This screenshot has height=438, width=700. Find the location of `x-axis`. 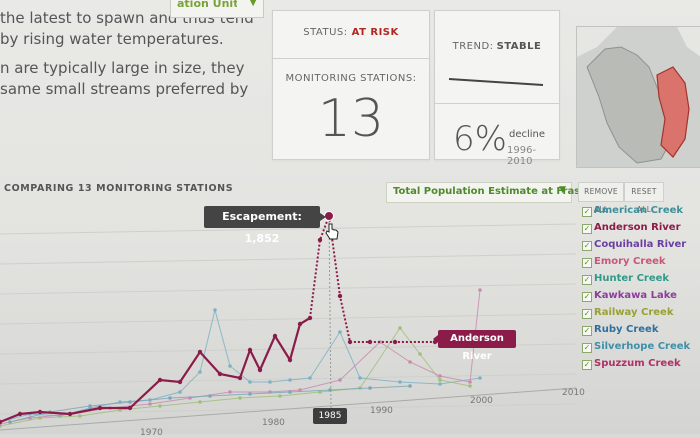

x-axis is located at coordinates (288, 409).